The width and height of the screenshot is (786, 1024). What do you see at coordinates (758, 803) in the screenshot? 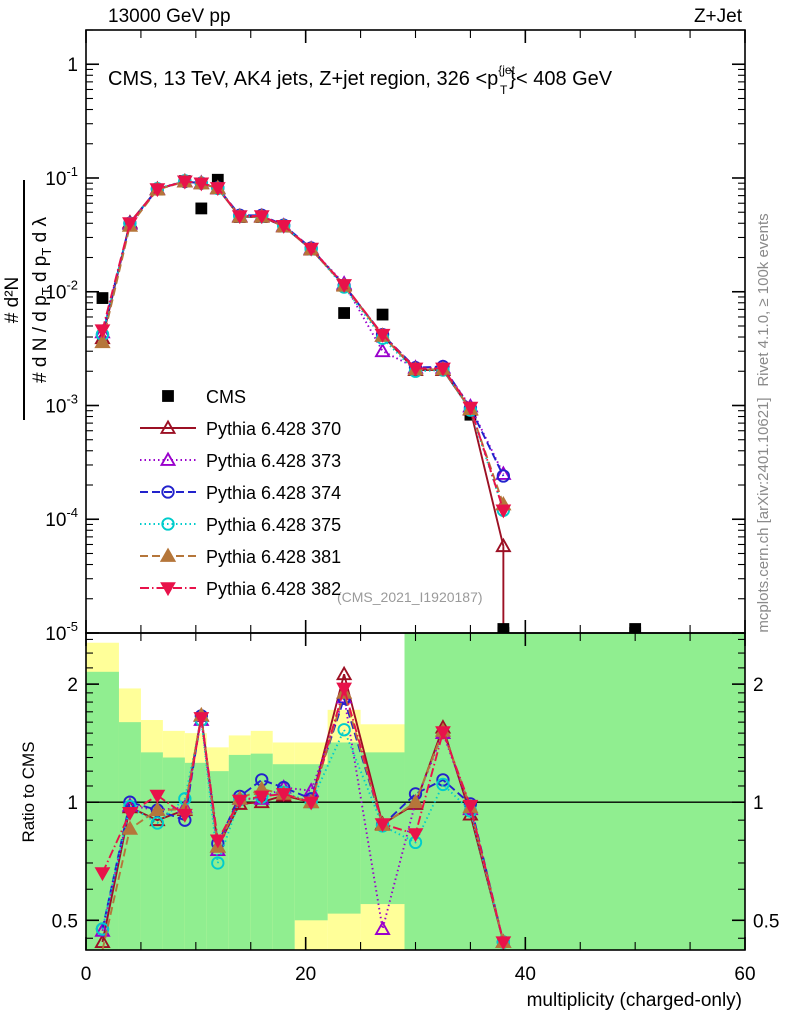
I see `ratio-y-tick-label-right: 1` at bounding box center [758, 803].